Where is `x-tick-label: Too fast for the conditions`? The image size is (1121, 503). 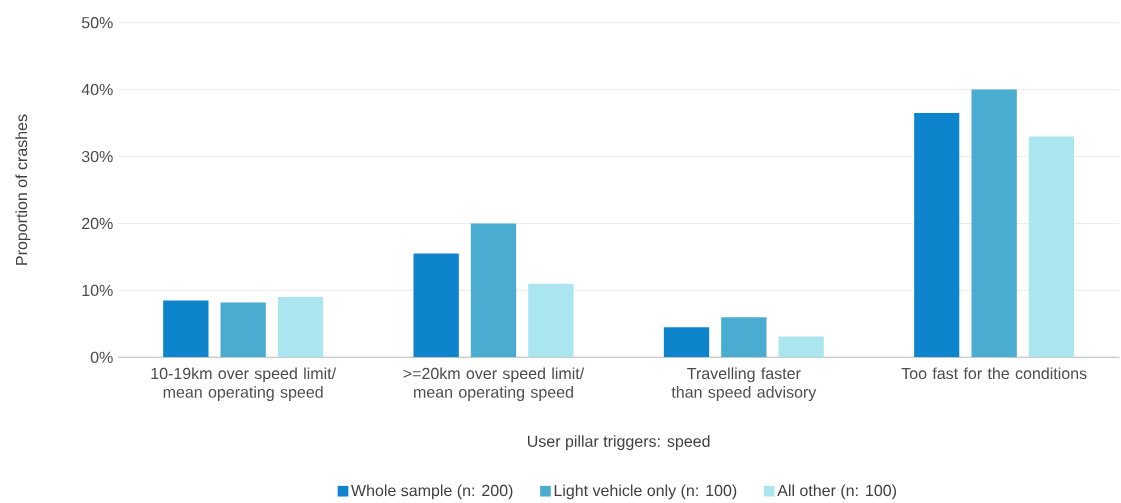
x-tick-label: Too fast for the conditions is located at coordinates (994, 373).